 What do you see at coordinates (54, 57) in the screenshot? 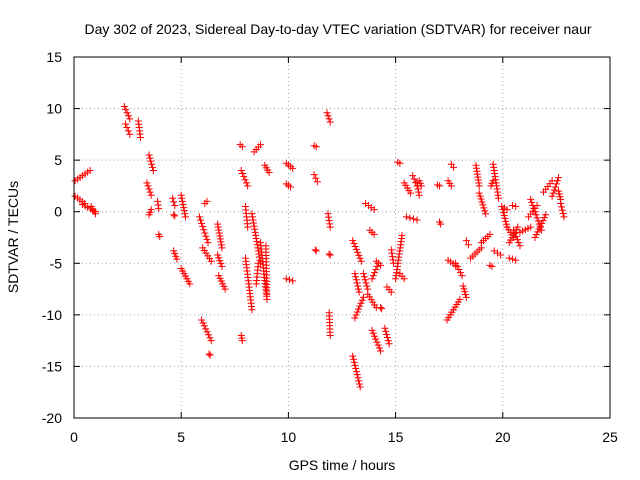
I see `y-tick-label: 15` at bounding box center [54, 57].